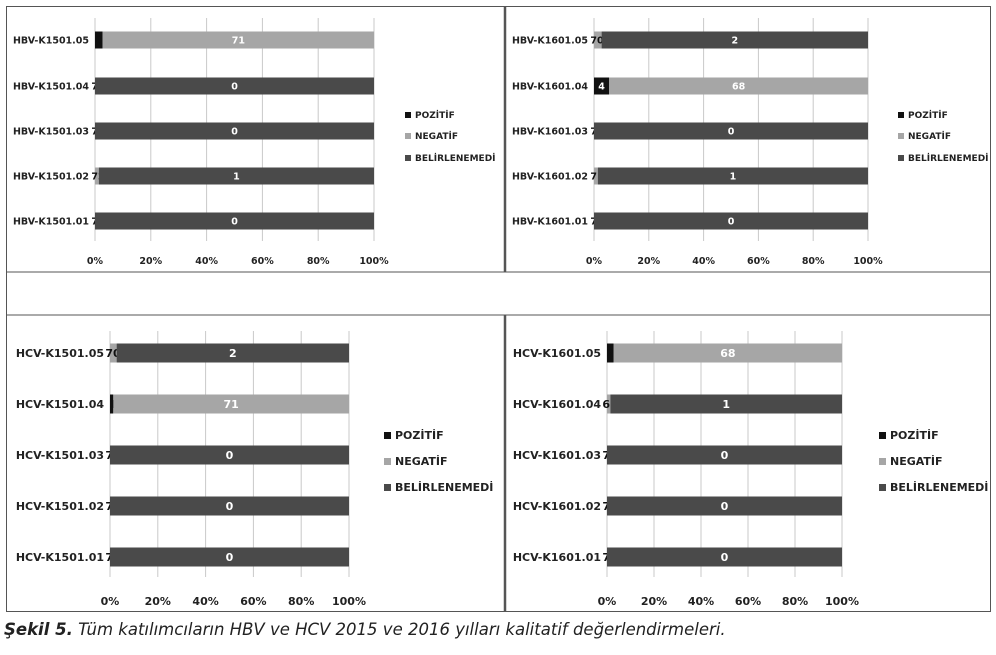 This screenshot has width=996, height=655. Describe the element at coordinates (60, 506) in the screenshot. I see `category-label: HCV-K1501.02` at that location.